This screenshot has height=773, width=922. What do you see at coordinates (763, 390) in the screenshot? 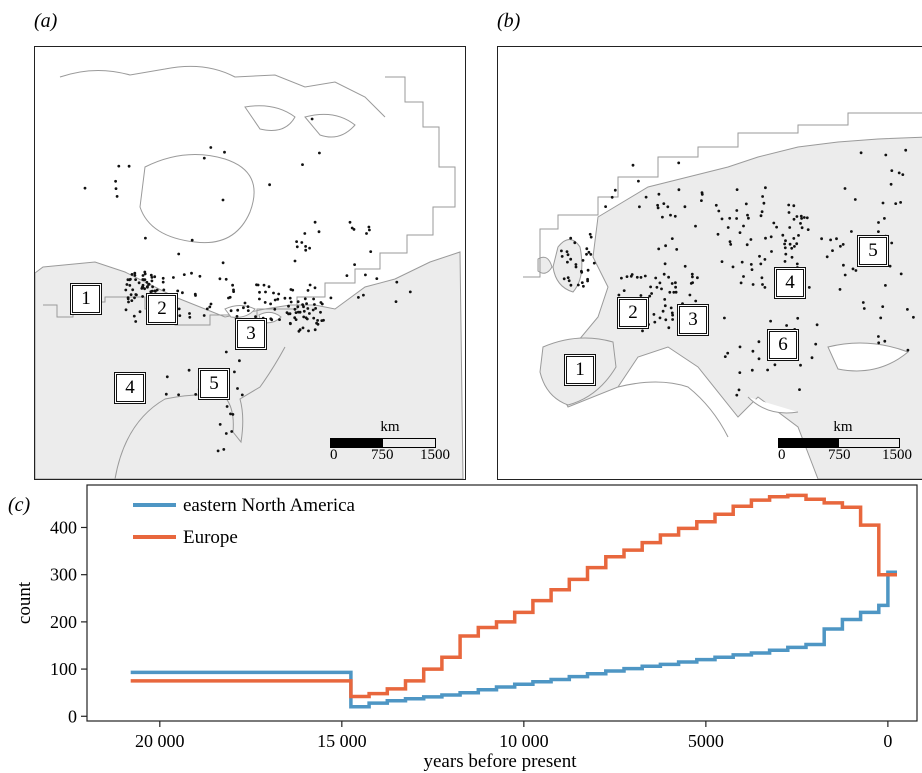
I see `mediterranean-coast` at bounding box center [763, 390].